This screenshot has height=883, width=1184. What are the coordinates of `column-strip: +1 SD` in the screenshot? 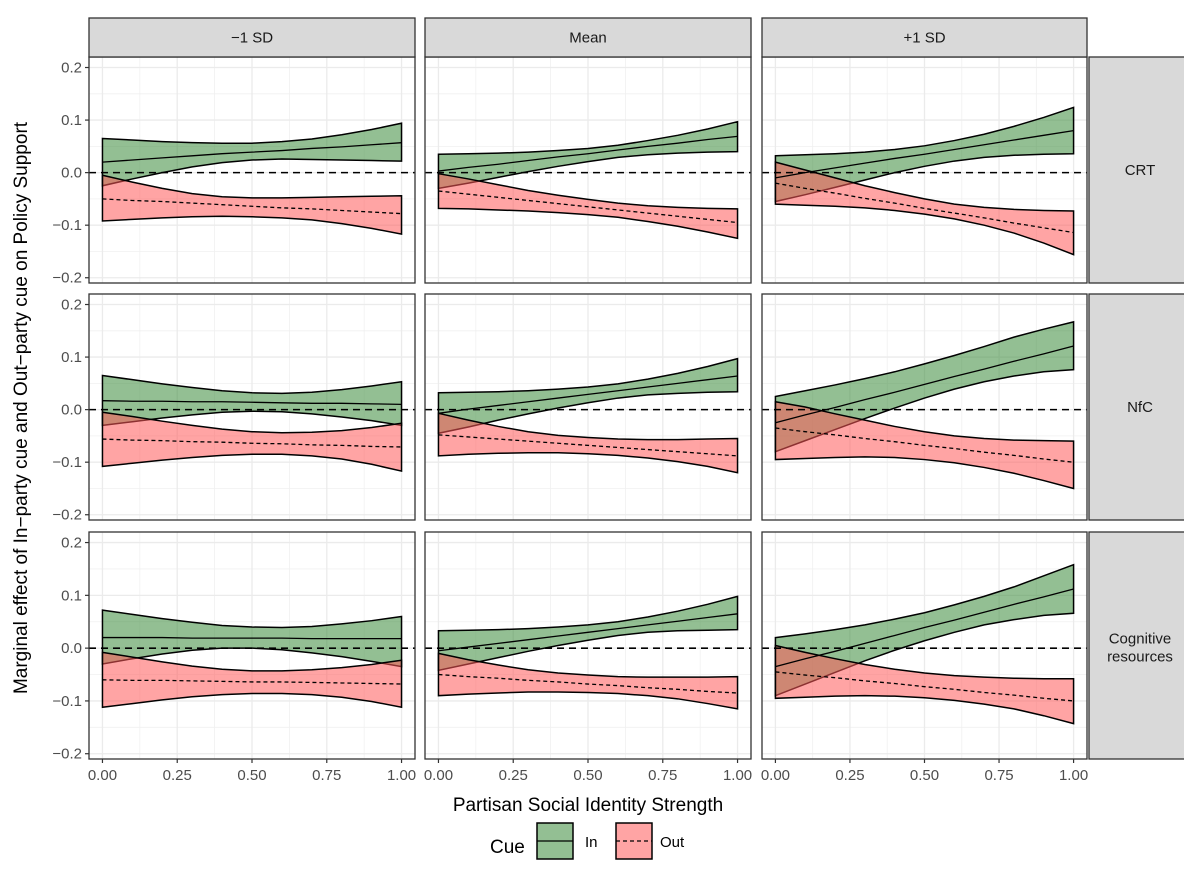 It's located at (924, 37).